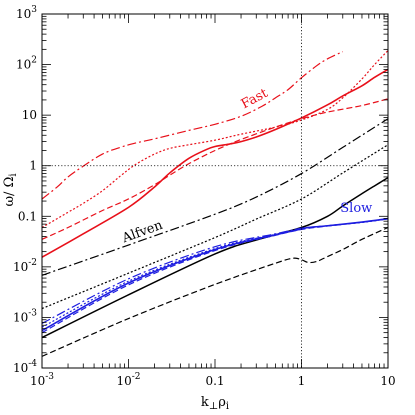 The image size is (415, 415). I want to click on y-tick-label: 1, so click(33, 166).